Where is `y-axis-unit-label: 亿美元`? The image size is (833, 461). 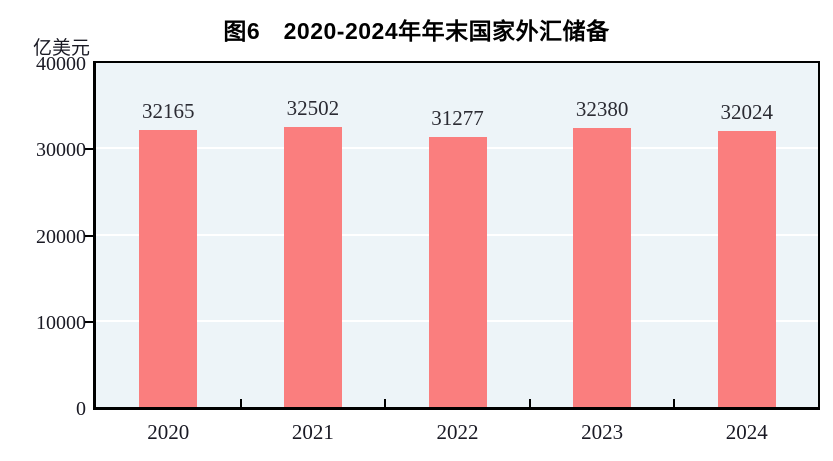 y-axis-unit-label: 亿美元 is located at coordinates (61, 48).